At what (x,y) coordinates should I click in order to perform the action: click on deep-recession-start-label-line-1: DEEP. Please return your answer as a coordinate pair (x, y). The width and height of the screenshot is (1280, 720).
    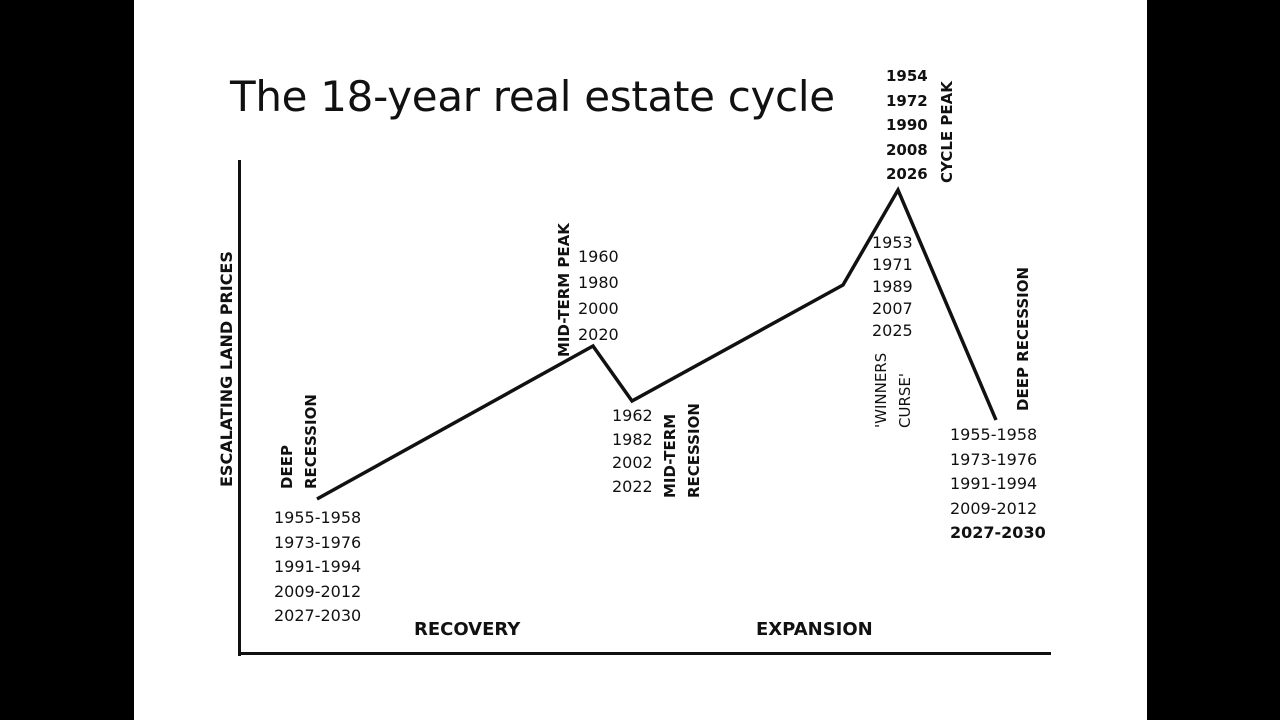
    Looking at the image, I should click on (287, 467).